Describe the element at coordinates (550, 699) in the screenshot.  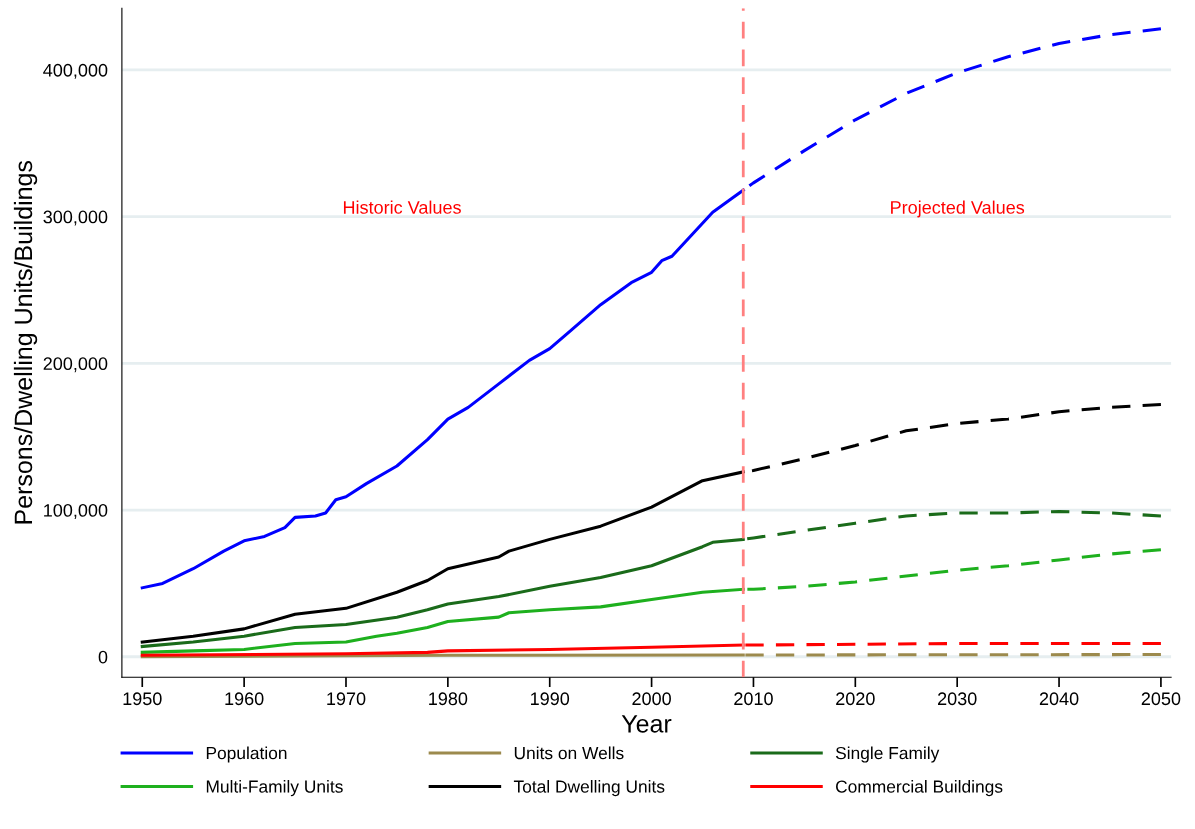
I see `x-tick-label: 1990` at that location.